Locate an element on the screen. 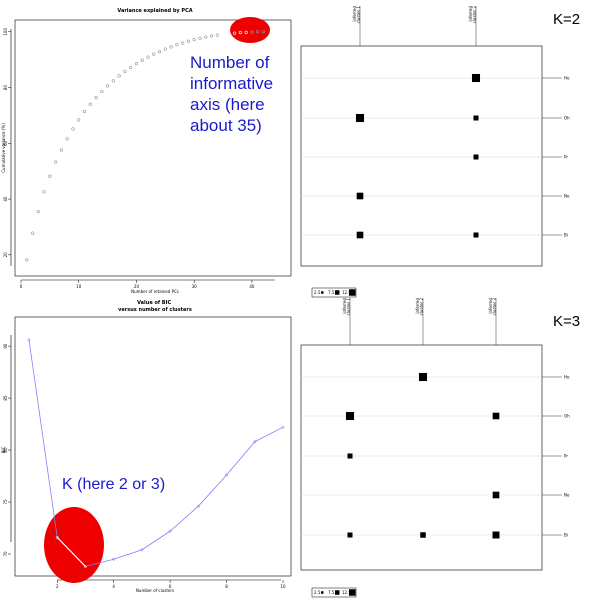 Image resolution: width=600 pixels, height=600 pixels. bic-y-tick-label: 80 is located at coordinates (5, 450).